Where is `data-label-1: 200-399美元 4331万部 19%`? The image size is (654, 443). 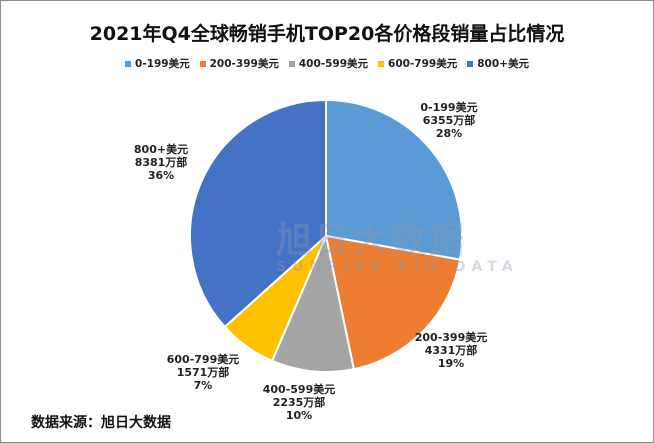 data-label-1: 200-399美元 4331万部 19% is located at coordinates (451, 350).